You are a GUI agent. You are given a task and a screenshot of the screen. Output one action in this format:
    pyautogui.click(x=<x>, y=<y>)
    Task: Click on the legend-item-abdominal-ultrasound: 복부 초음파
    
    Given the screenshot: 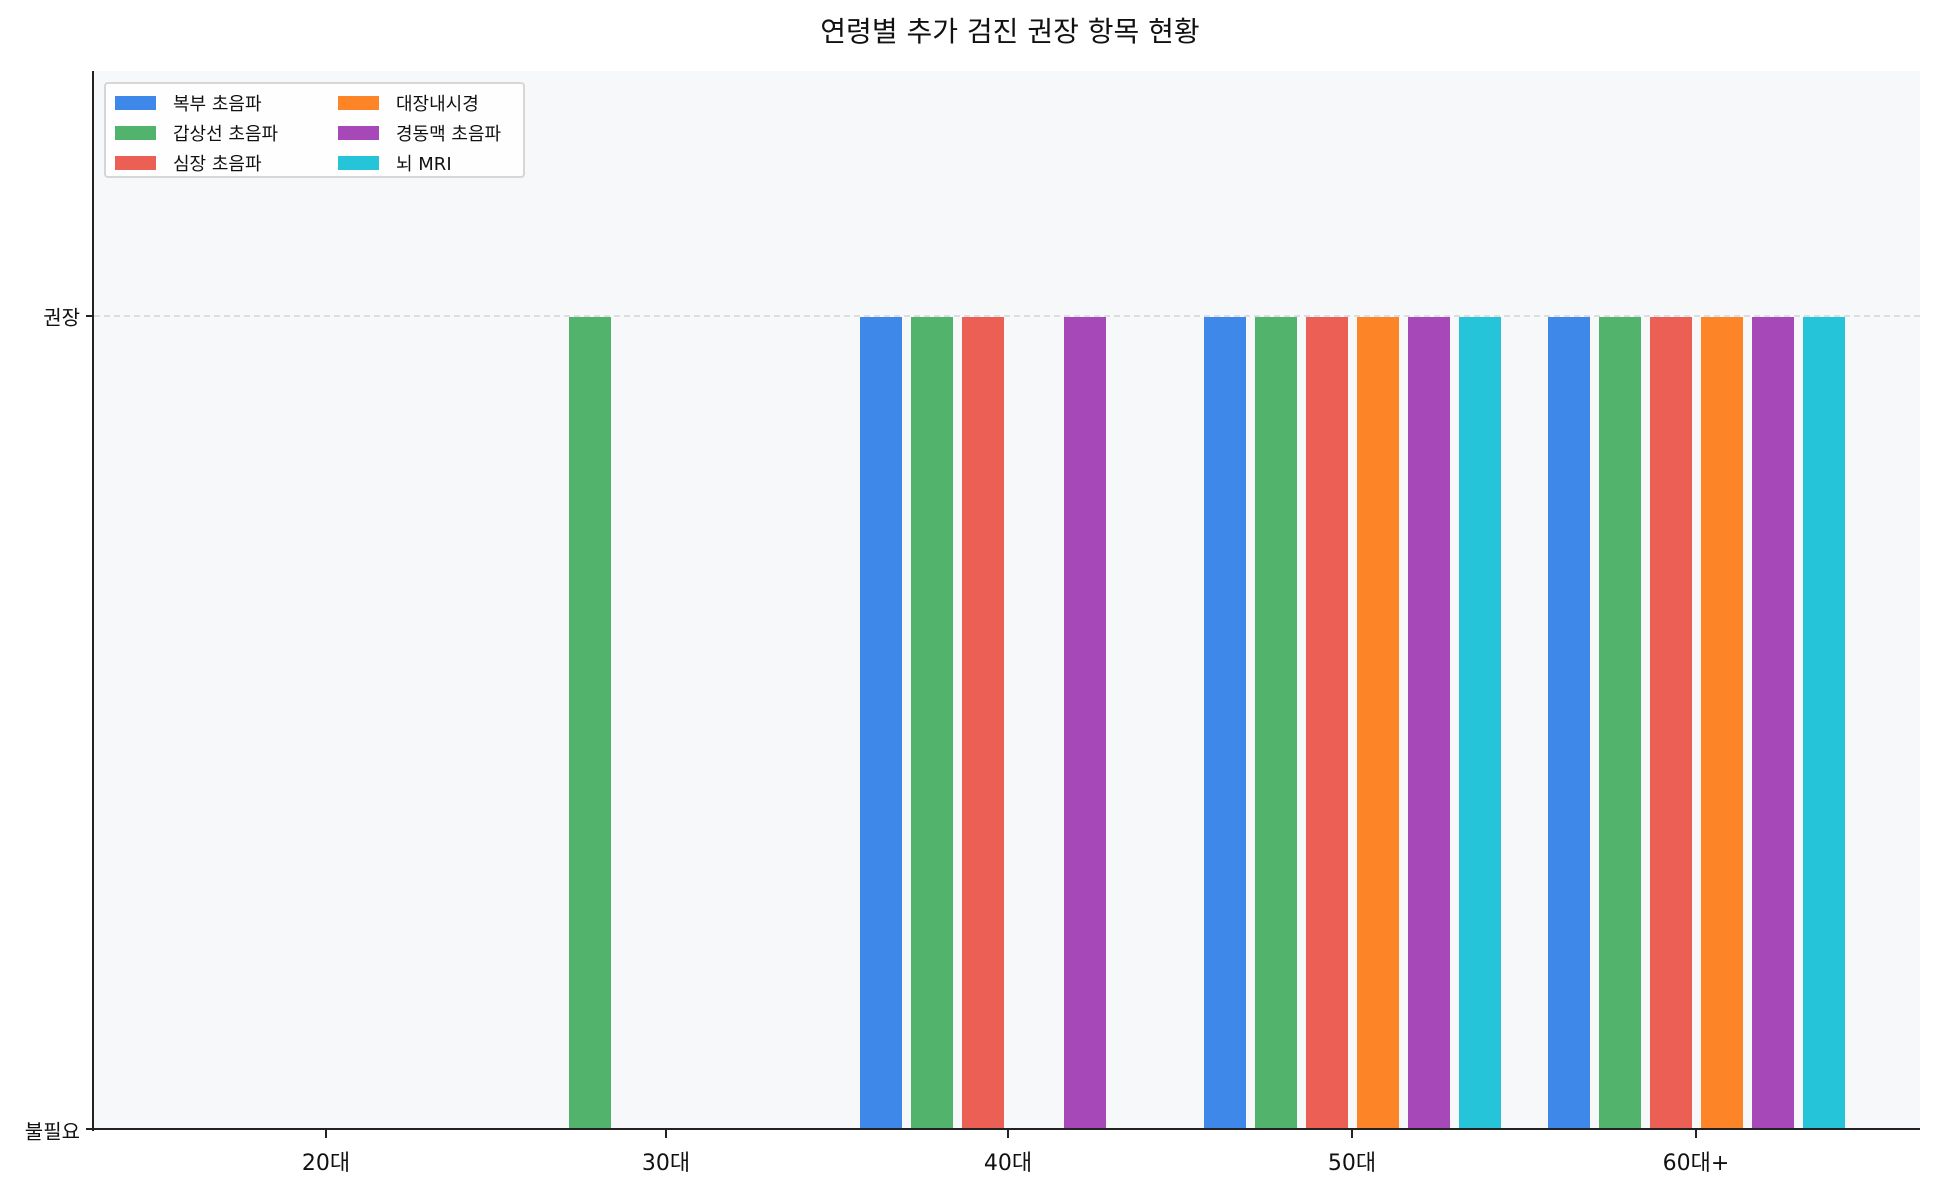 What is the action you would take?
    pyautogui.click(x=188, y=103)
    